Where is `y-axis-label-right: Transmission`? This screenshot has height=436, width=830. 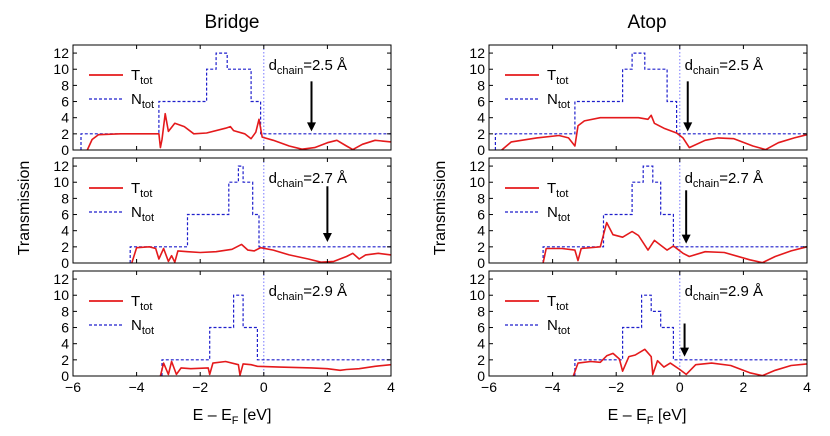 y-axis-label-right: Transmission is located at coordinates (440, 208).